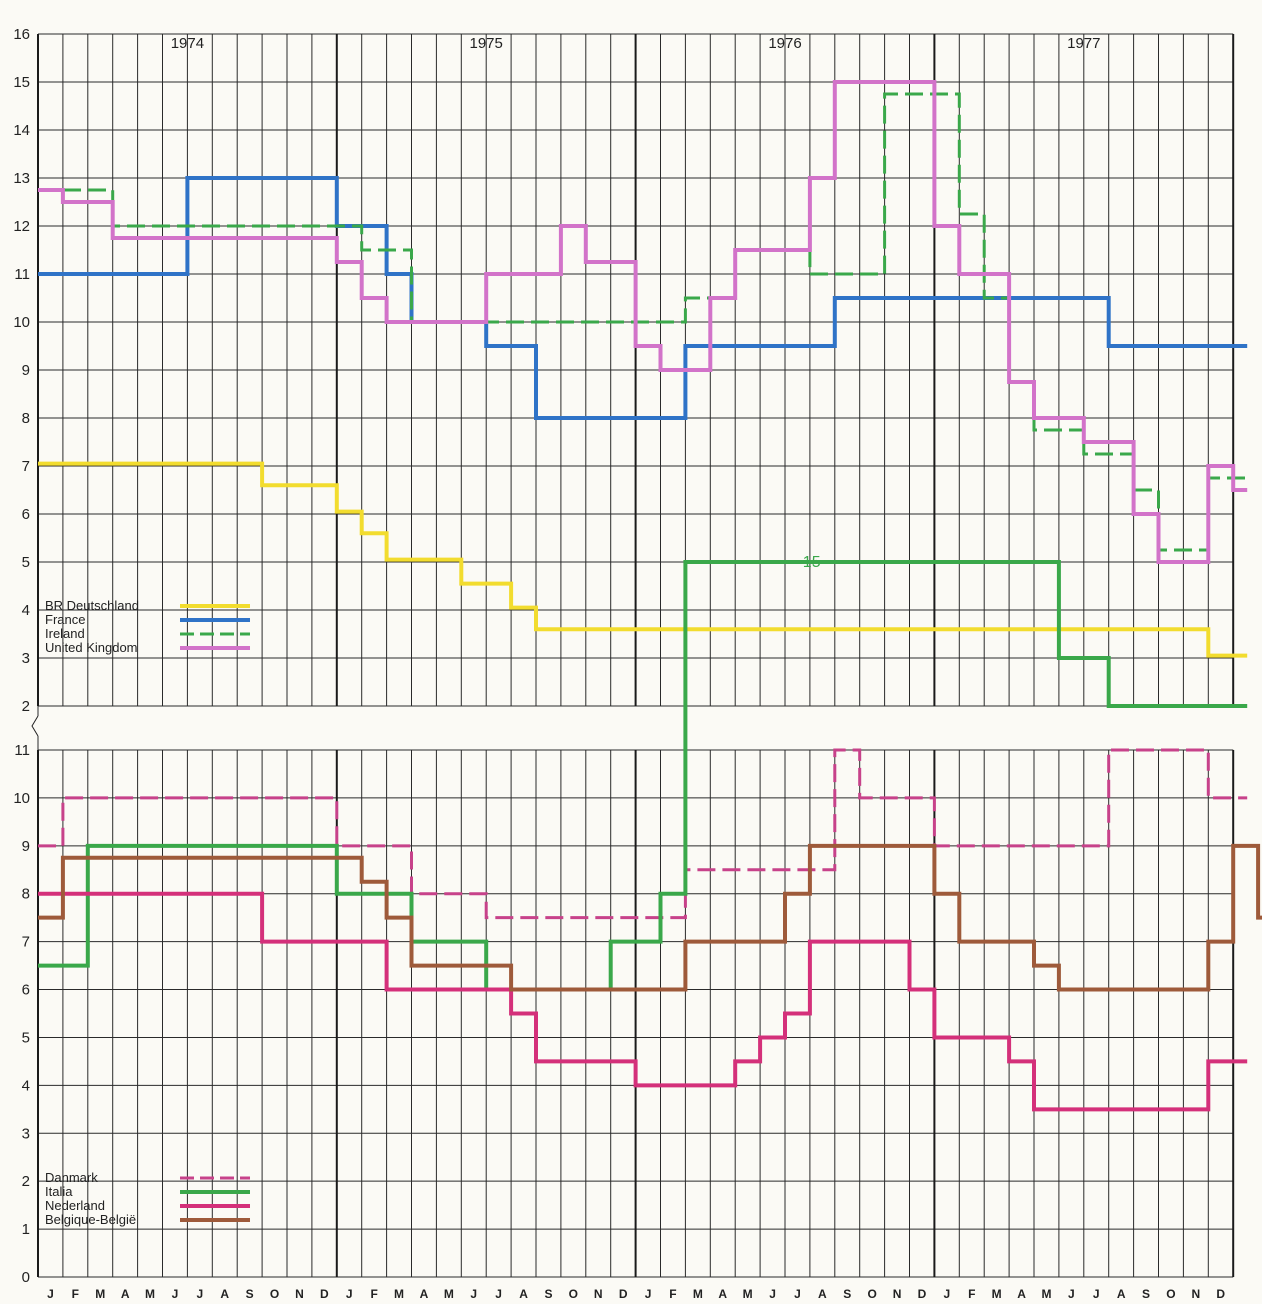  Describe the element at coordinates (26, 894) in the screenshot. I see `ytick-lower-8: 8` at that location.